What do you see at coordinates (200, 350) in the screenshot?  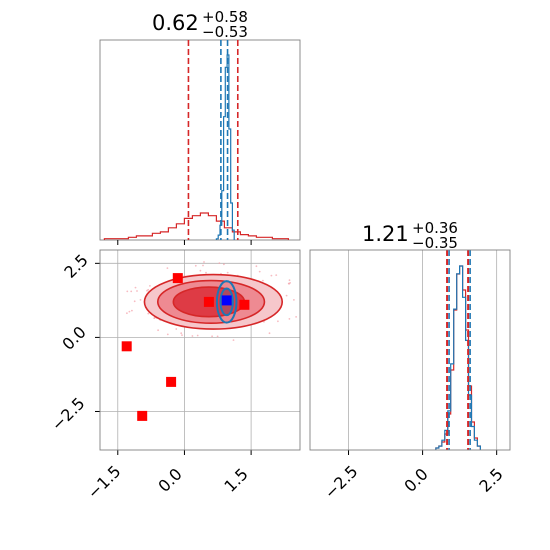 I see `panel-2-frame` at bounding box center [200, 350].